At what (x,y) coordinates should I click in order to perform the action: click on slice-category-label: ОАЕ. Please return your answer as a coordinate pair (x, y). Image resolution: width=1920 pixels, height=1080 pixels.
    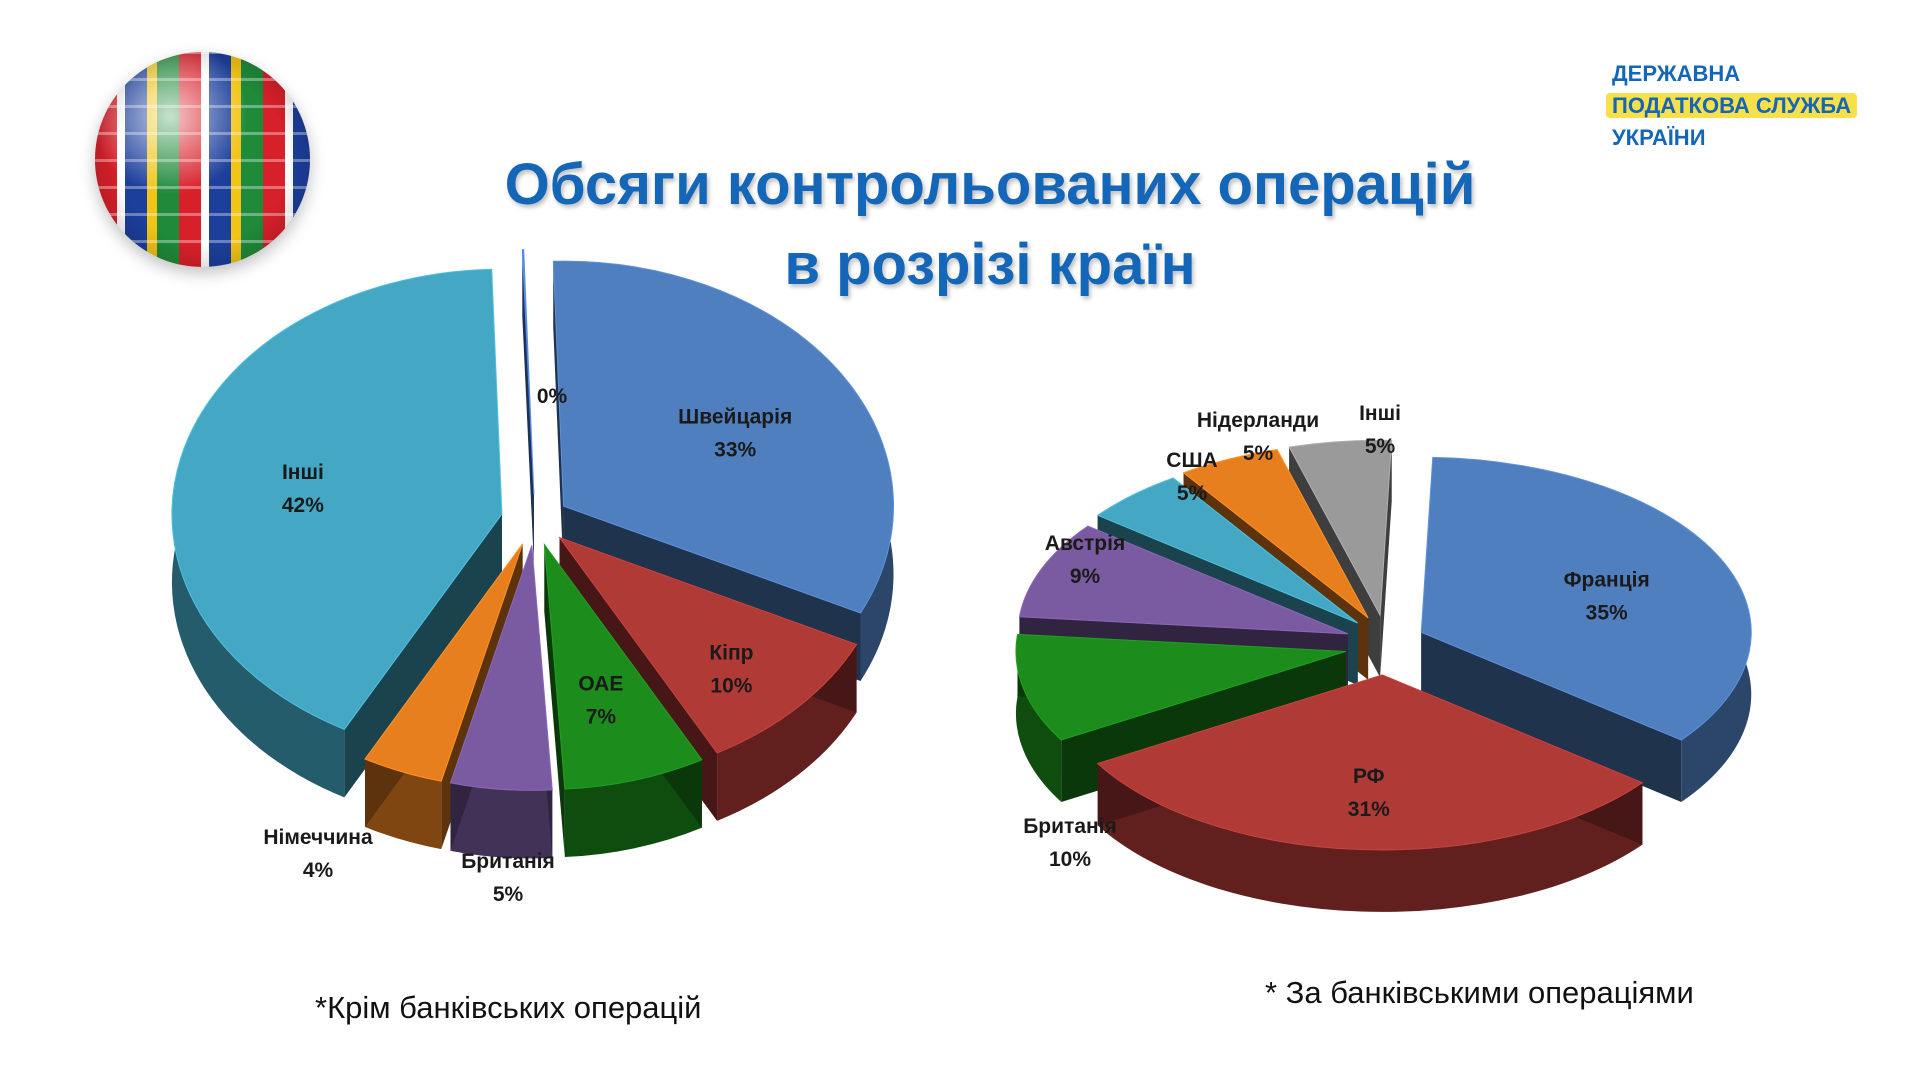
    Looking at the image, I should click on (600, 684).